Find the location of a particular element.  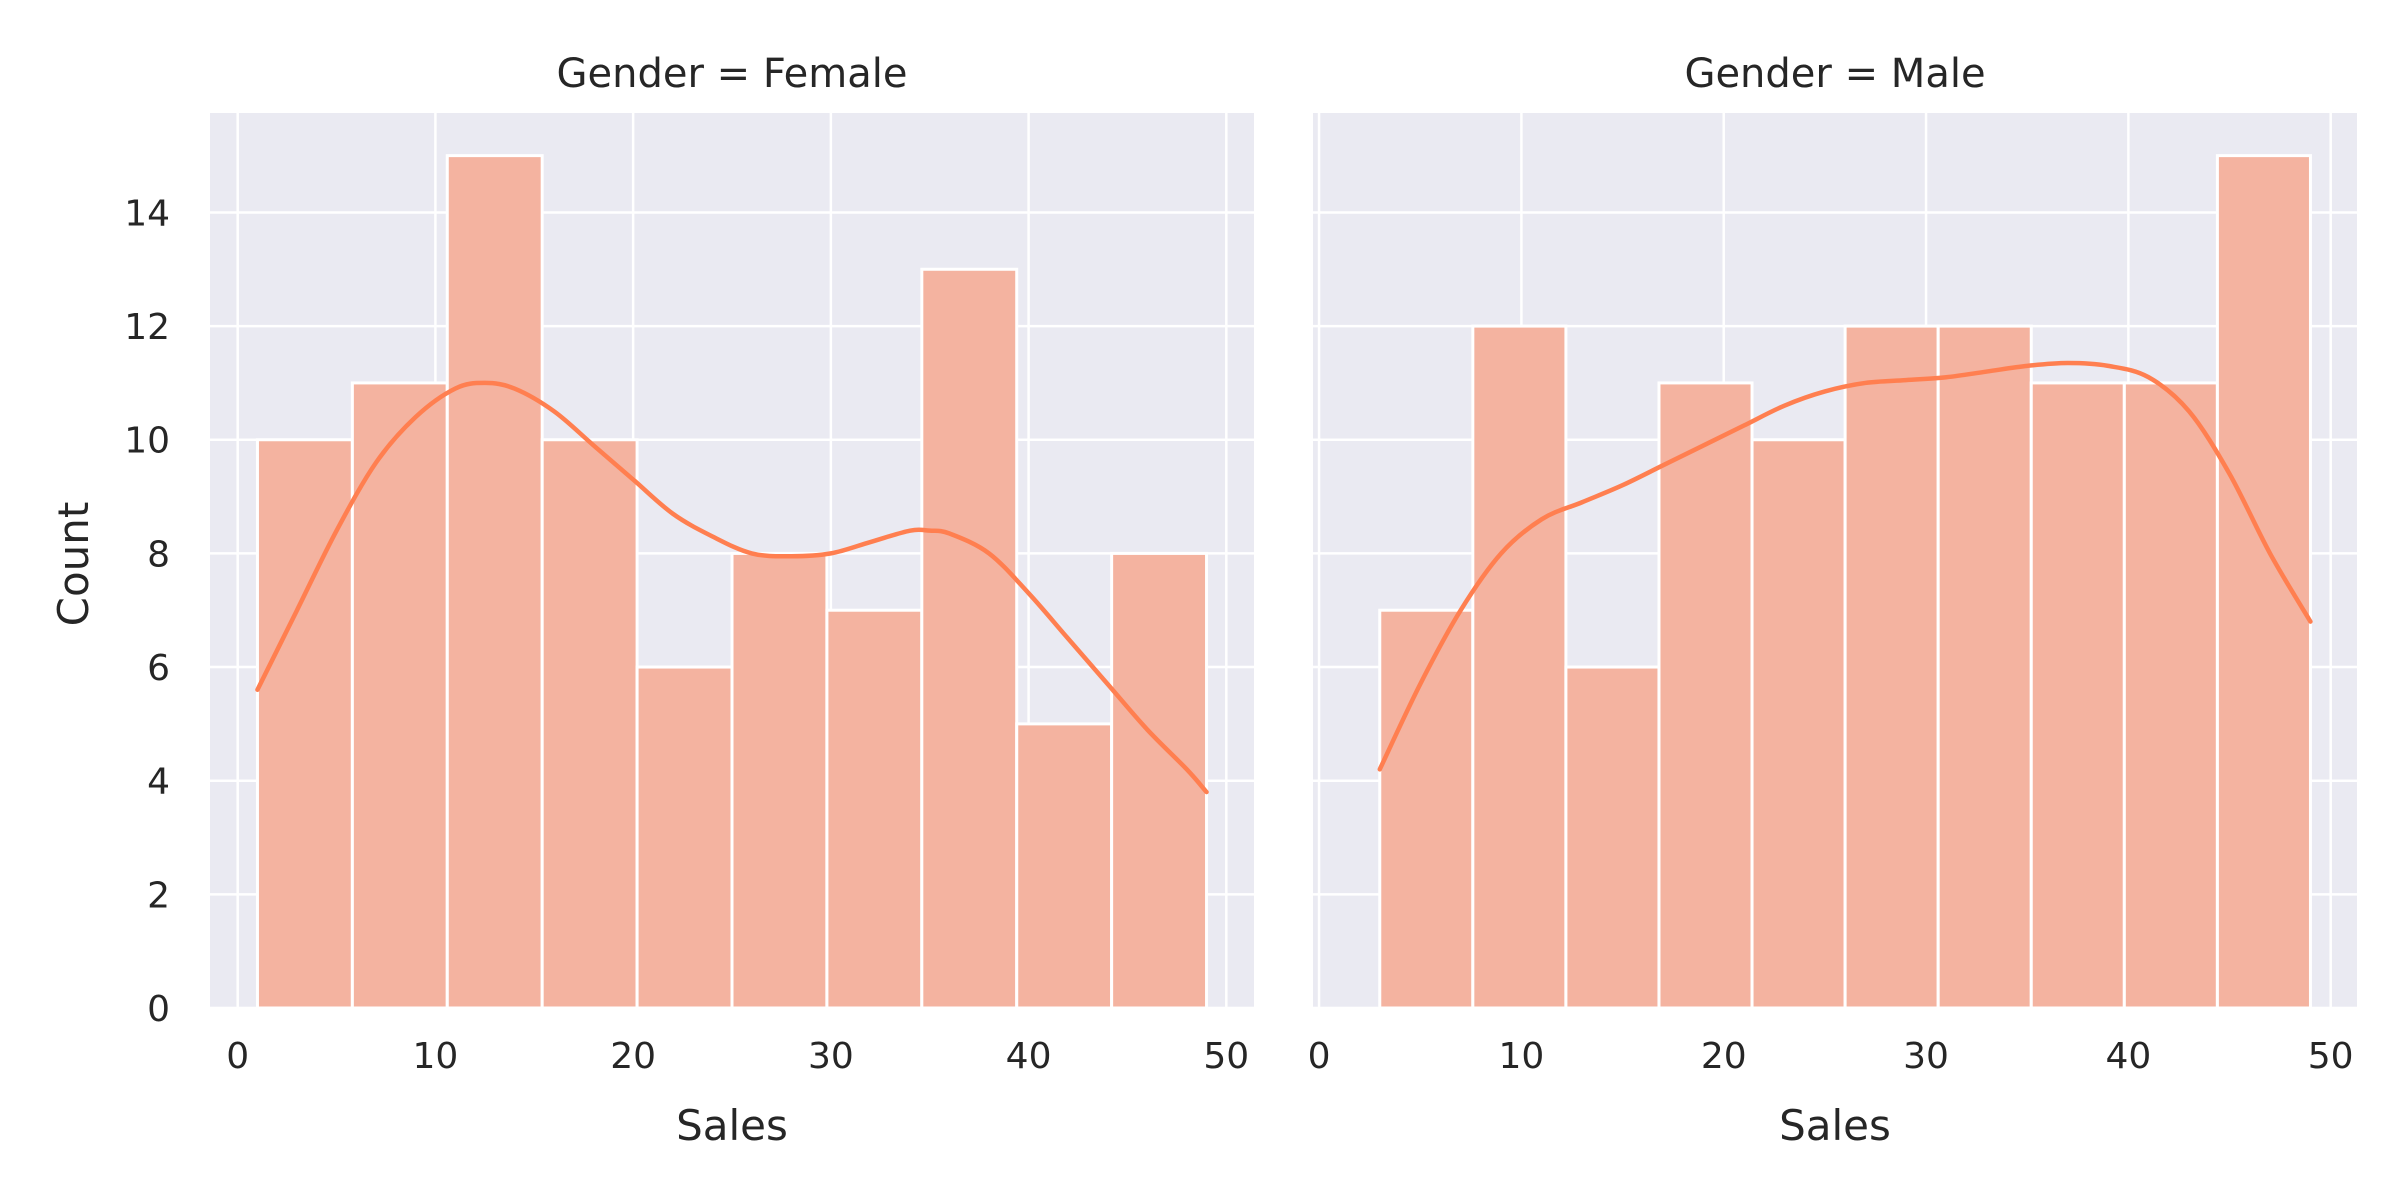

y-axis-label: Count is located at coordinates (73, 564).